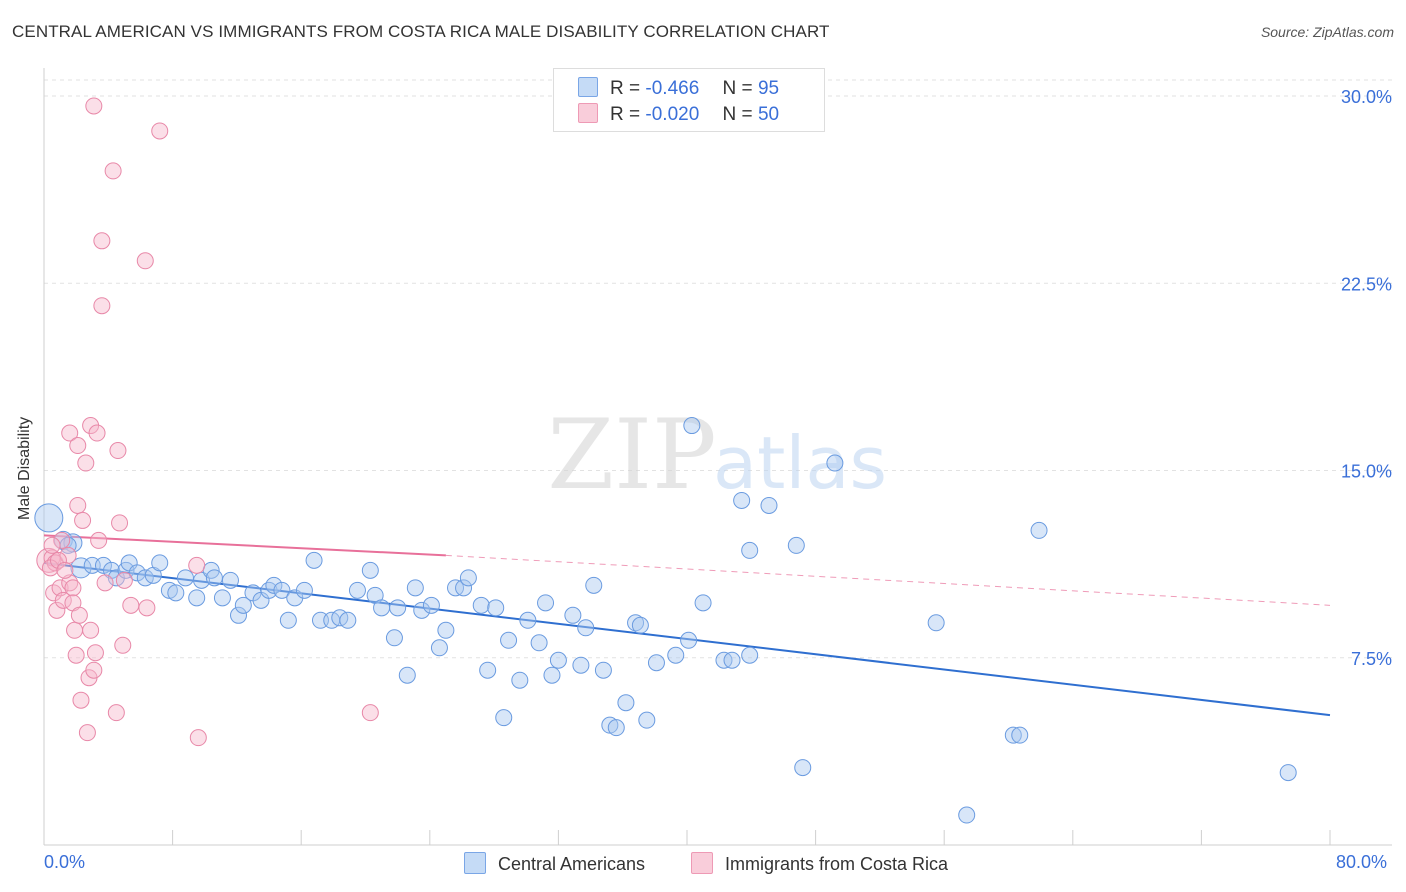  I want to click on stats-legend: R = -0.466 N = 95 R = -0.020 N = 50, so click(689, 100).